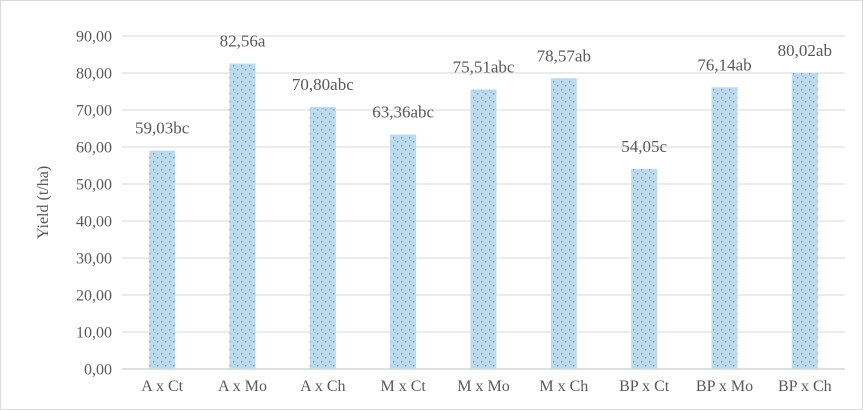 This screenshot has height=410, width=863. I want to click on y-tick-label: 90,00, so click(94, 37).